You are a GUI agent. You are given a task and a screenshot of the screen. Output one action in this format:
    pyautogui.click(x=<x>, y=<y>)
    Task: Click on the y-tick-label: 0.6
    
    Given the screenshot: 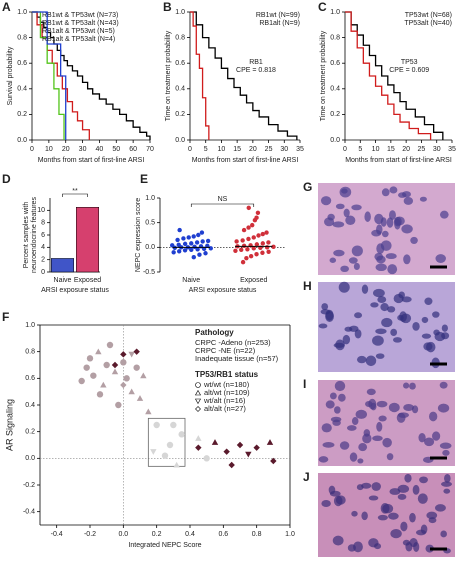 What is the action you would take?
    pyautogui.click(x=180, y=63)
    